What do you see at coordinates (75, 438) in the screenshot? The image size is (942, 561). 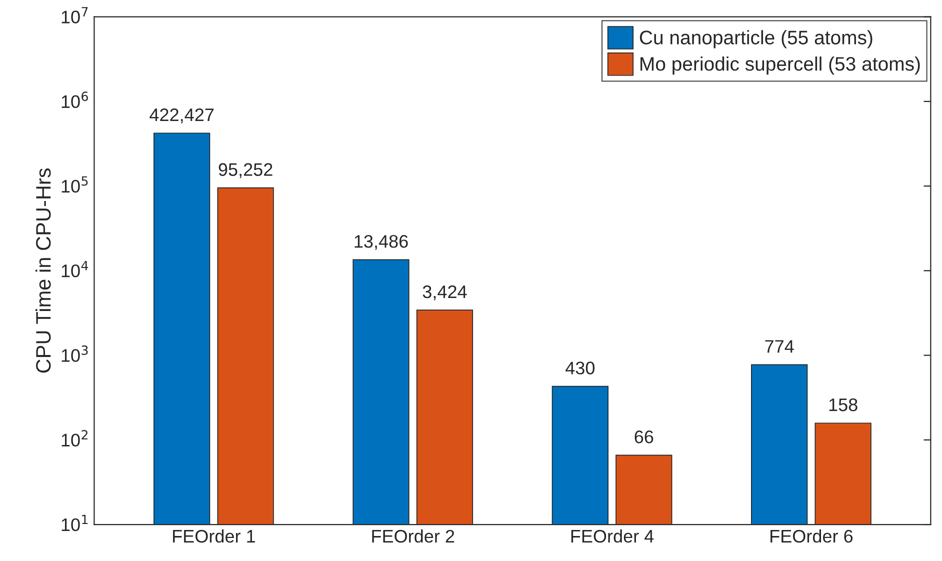 I see `y-tick-label: 10$^{2}$` at bounding box center [75, 438].